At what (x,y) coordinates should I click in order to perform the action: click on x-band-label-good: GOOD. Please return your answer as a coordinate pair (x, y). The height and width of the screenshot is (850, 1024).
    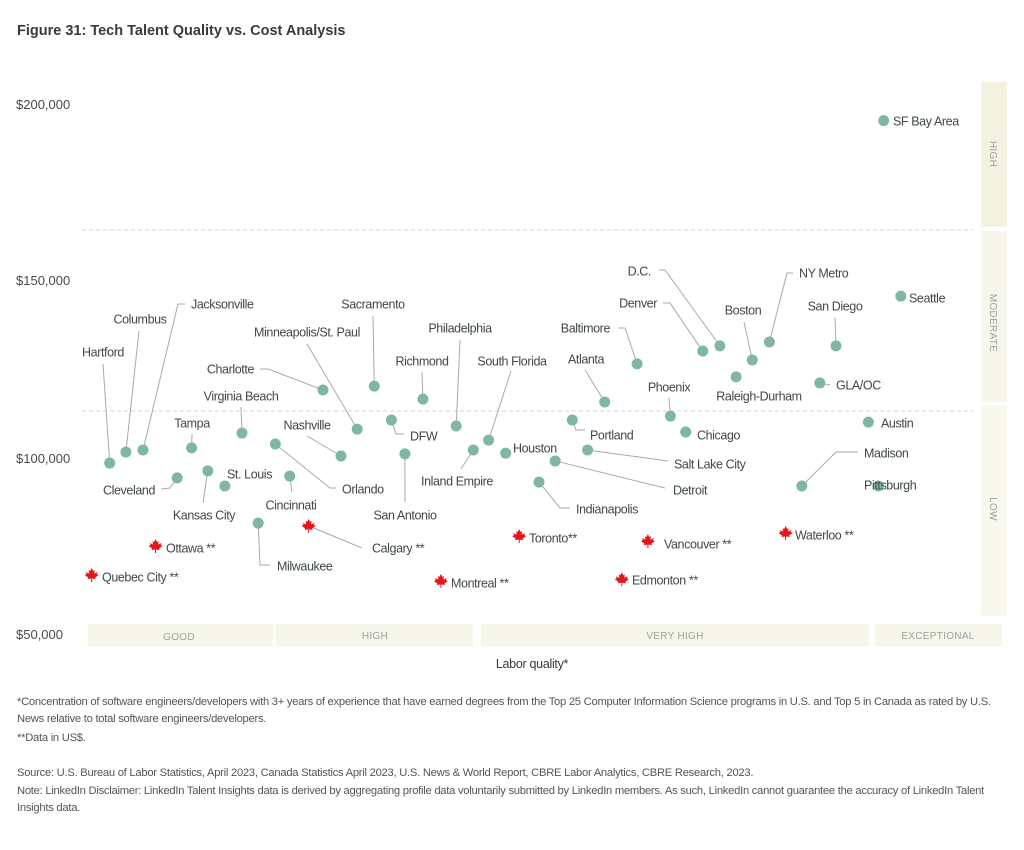
    Looking at the image, I should click on (179, 637).